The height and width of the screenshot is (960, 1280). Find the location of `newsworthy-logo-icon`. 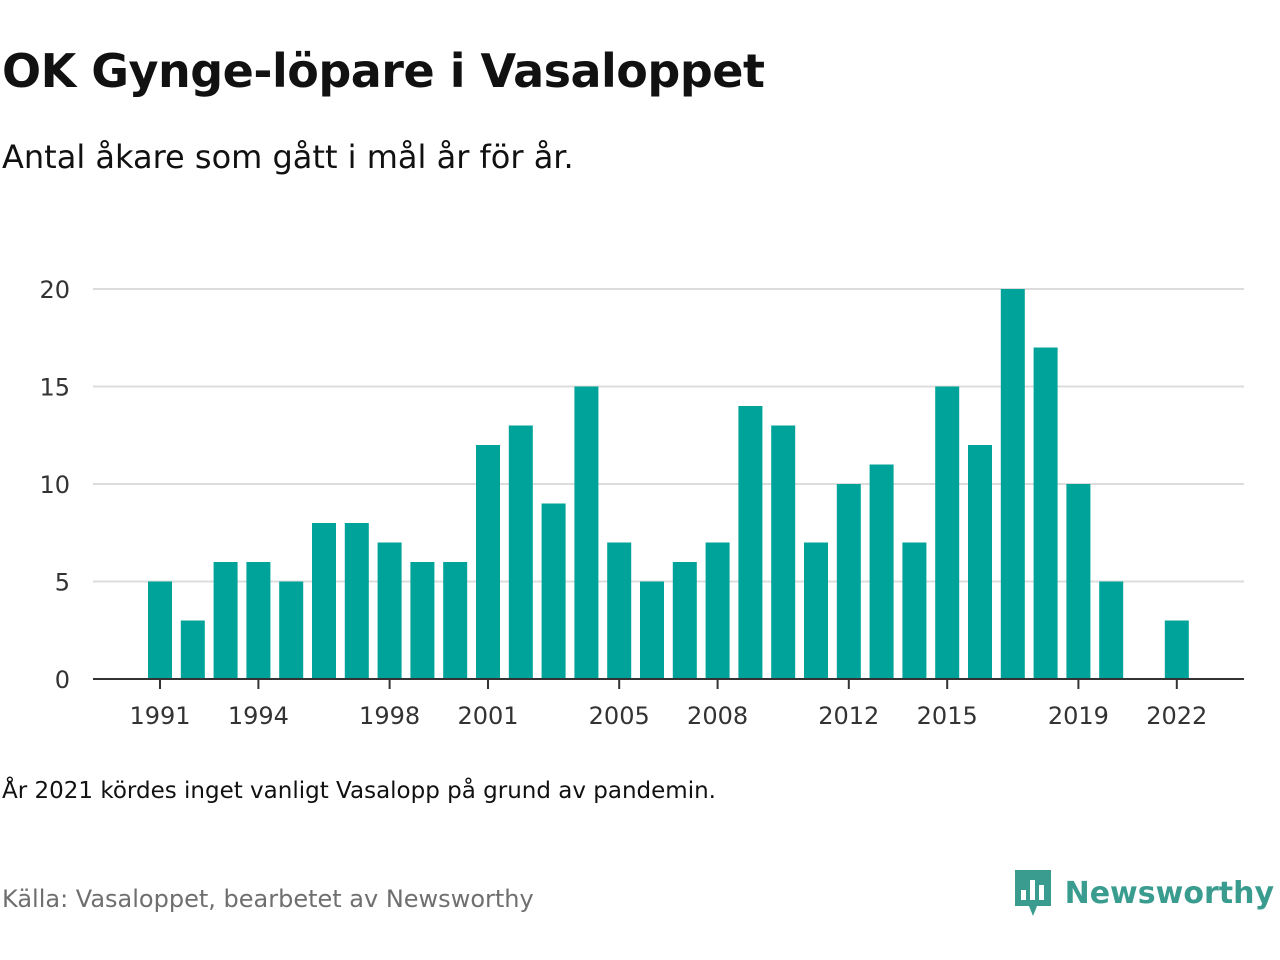

newsworthy-logo-icon is located at coordinates (1032, 893).